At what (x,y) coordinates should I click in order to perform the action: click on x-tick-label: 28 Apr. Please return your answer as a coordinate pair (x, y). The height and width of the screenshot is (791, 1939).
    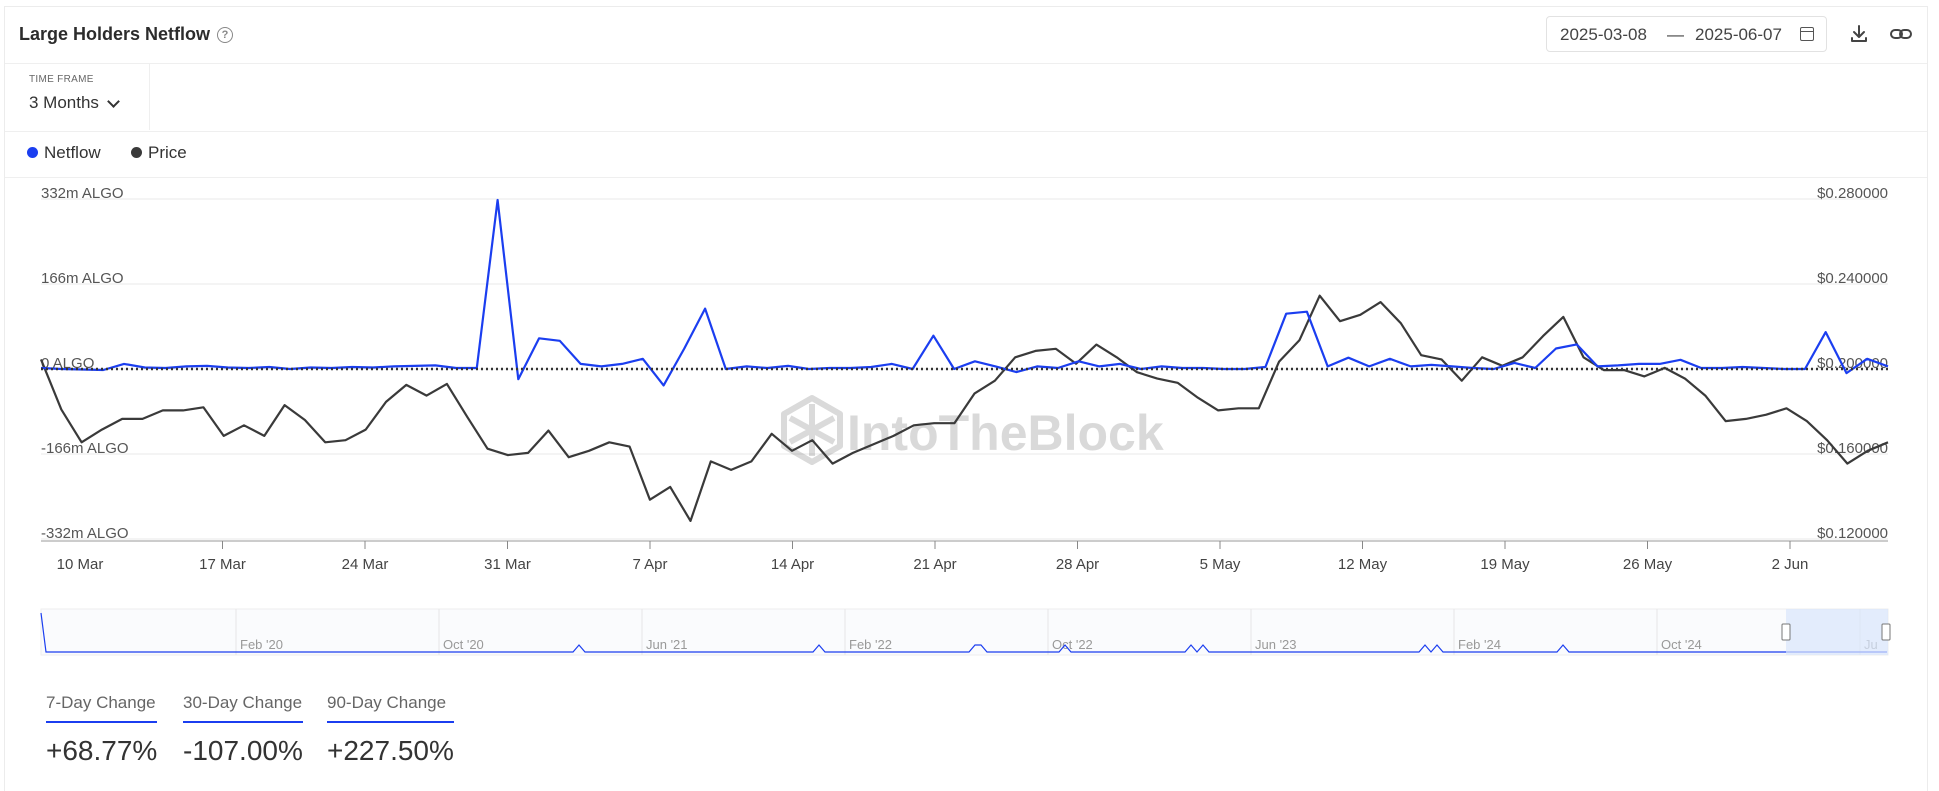
    Looking at the image, I should click on (1077, 564).